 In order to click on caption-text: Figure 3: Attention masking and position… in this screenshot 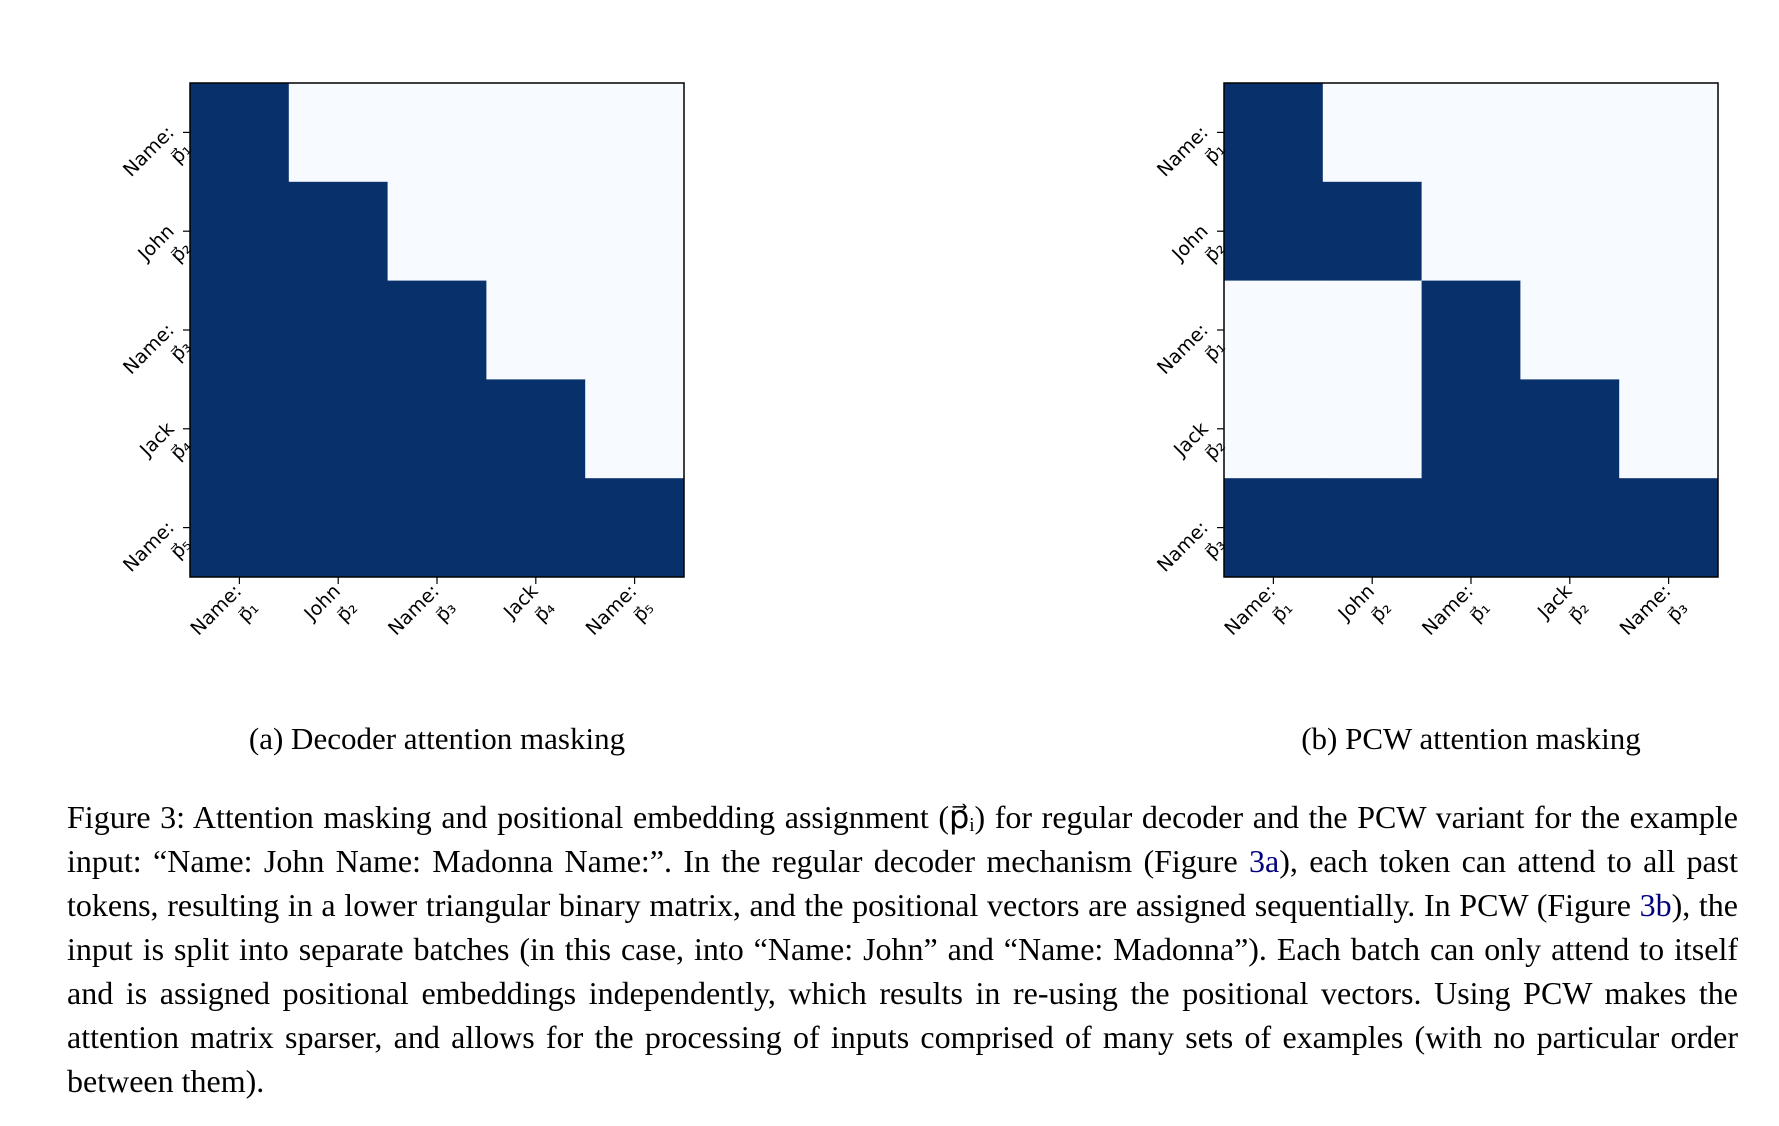, I will do `click(902, 839)`.